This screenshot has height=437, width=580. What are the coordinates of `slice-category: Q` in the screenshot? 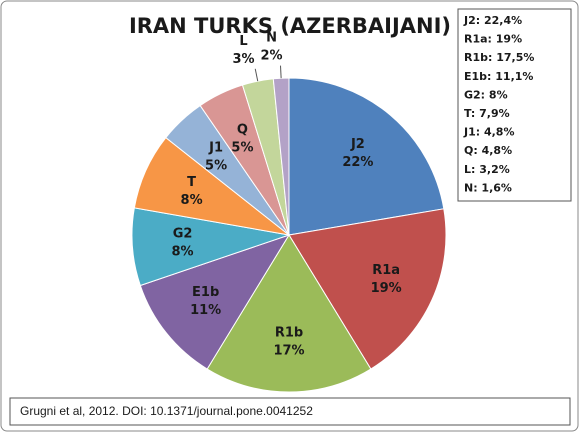 It's located at (242, 129).